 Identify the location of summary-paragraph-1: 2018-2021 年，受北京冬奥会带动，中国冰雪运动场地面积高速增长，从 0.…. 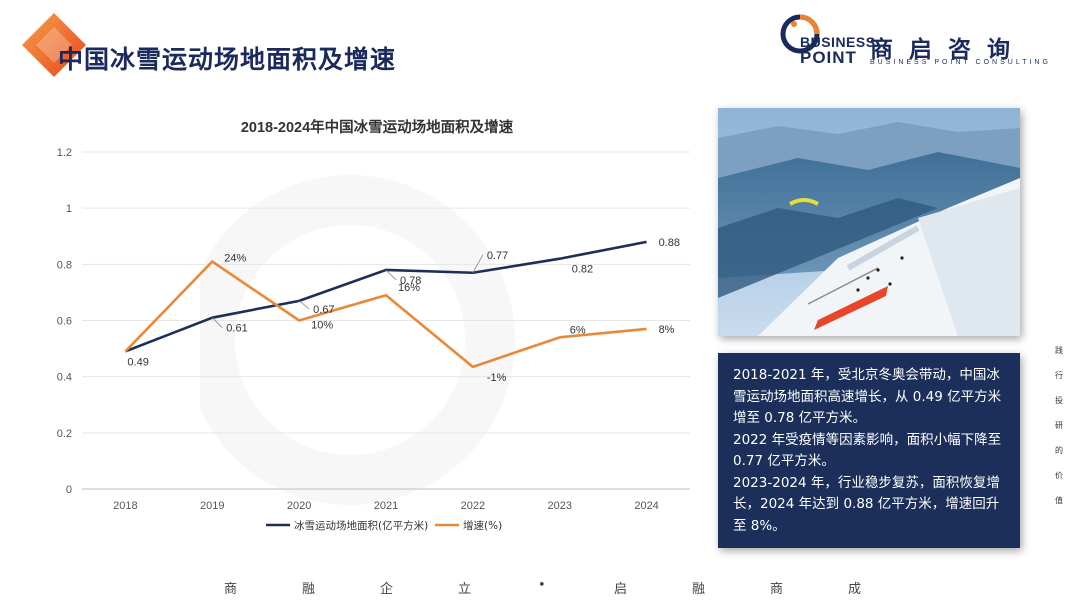
(867, 396).